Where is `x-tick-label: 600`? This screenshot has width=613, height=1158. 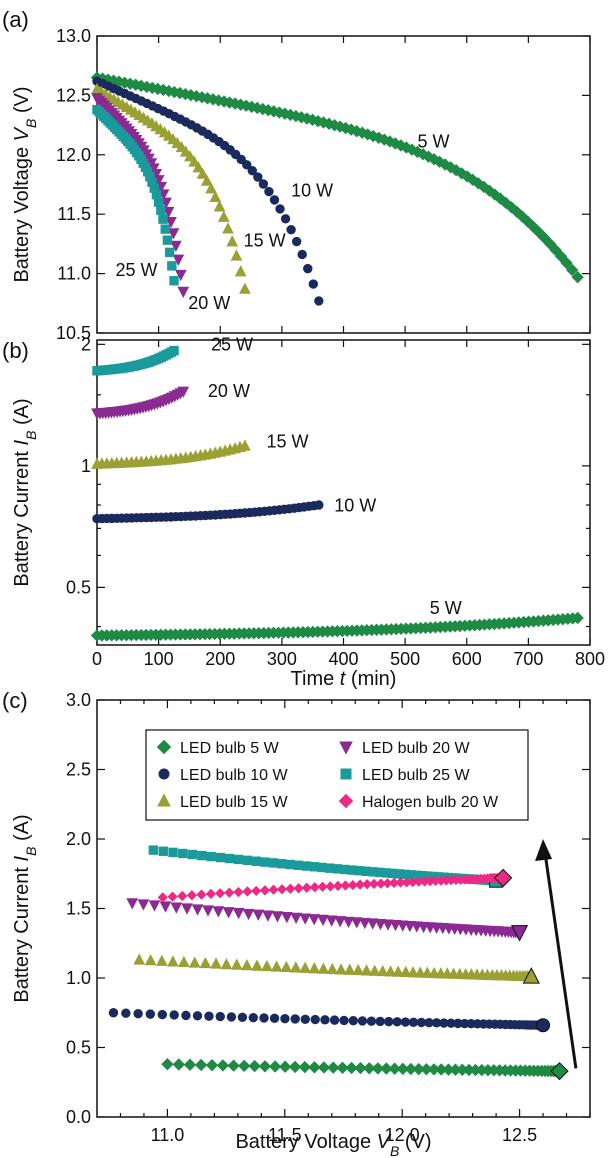 x-tick-label: 600 is located at coordinates (467, 659).